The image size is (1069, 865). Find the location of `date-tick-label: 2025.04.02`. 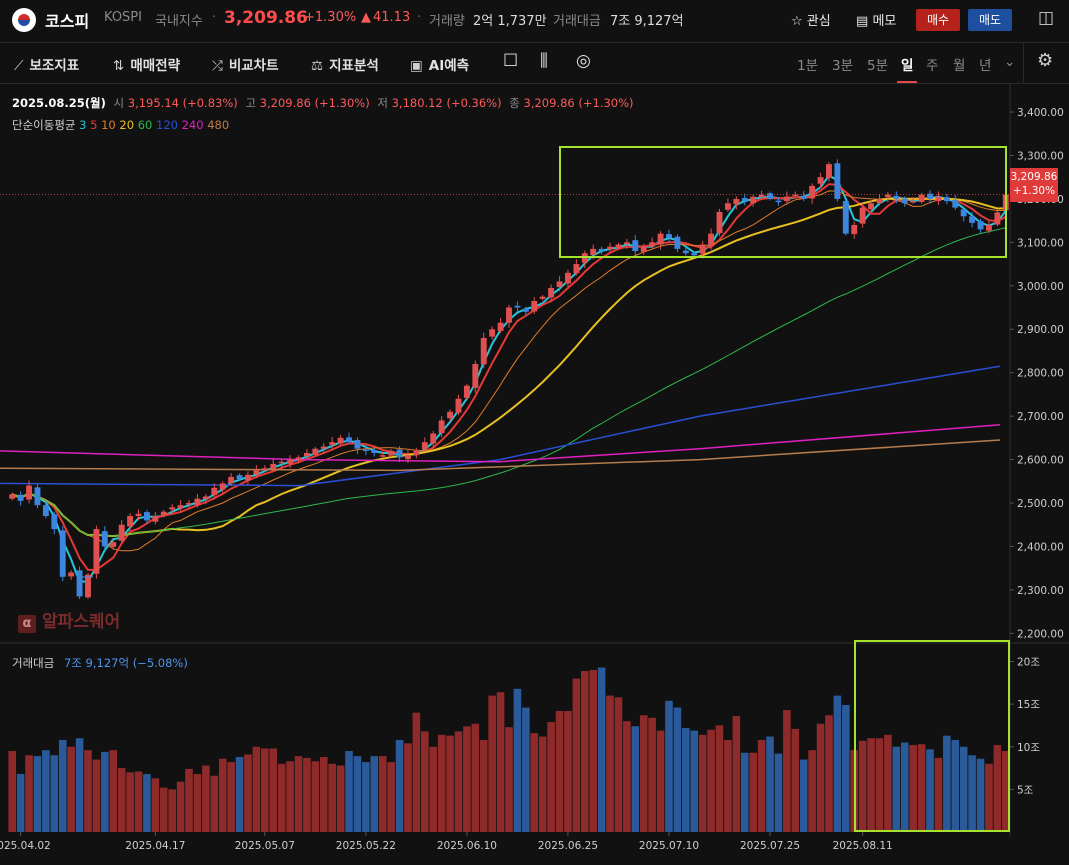

date-tick-label: 2025.04.02 is located at coordinates (25, 846).